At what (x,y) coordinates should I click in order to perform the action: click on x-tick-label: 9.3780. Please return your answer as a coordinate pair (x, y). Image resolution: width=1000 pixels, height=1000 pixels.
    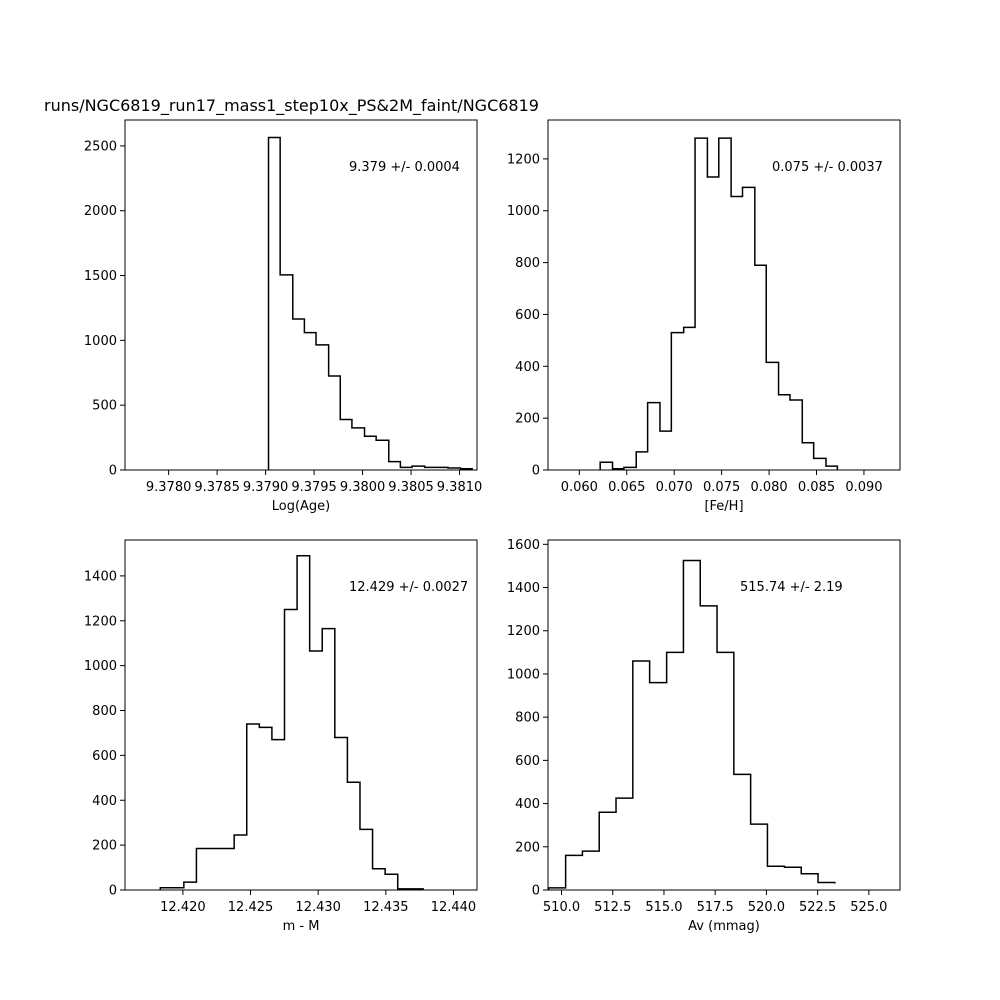
    Looking at the image, I should click on (169, 487).